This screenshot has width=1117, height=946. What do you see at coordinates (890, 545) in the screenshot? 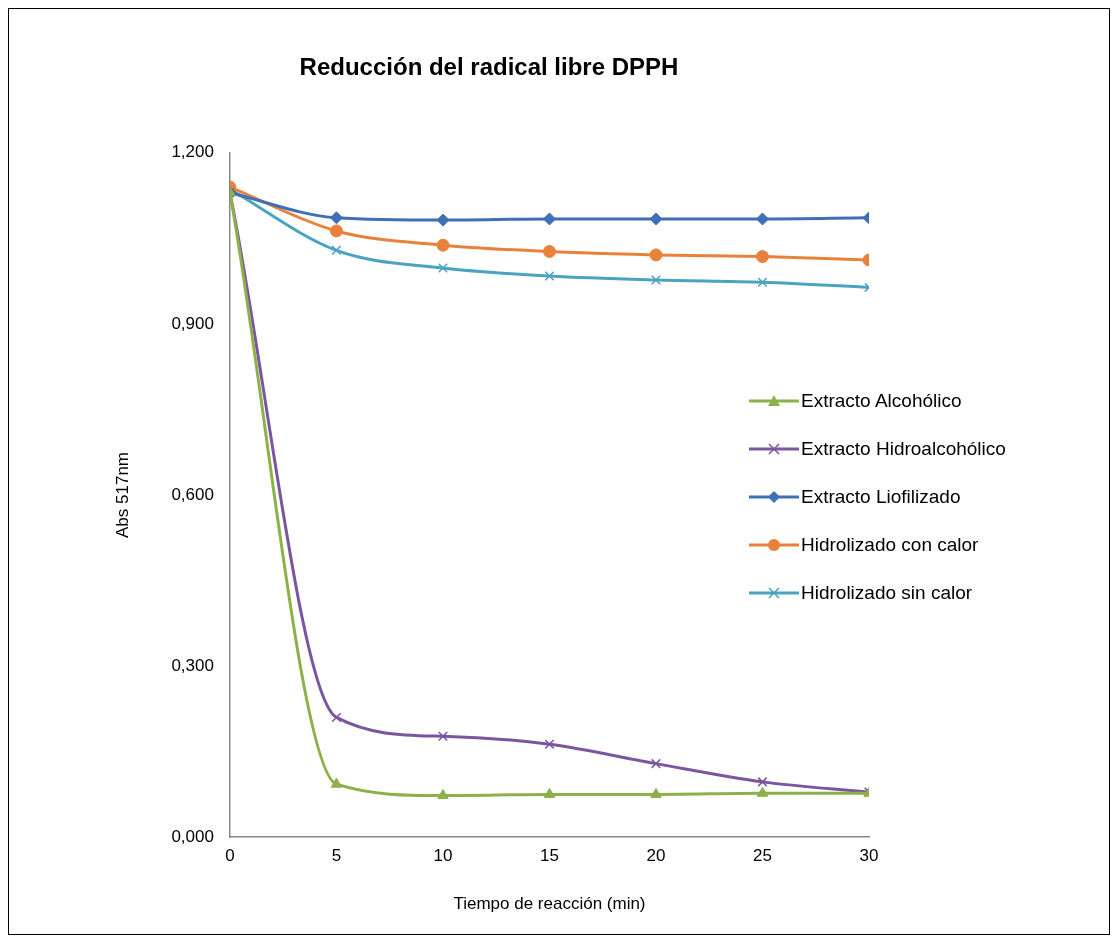
I see `legend-label: Hidrolizado con calor` at bounding box center [890, 545].